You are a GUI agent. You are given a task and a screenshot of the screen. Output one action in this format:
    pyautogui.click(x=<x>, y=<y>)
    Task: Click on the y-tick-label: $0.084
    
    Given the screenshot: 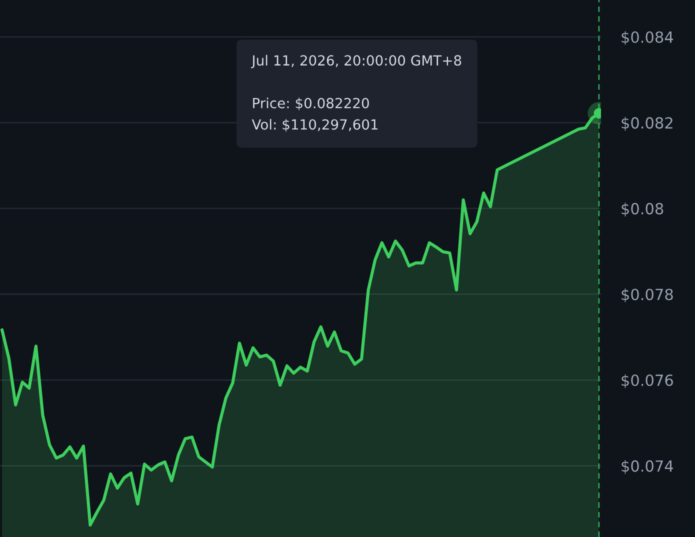 What is the action you would take?
    pyautogui.click(x=648, y=38)
    